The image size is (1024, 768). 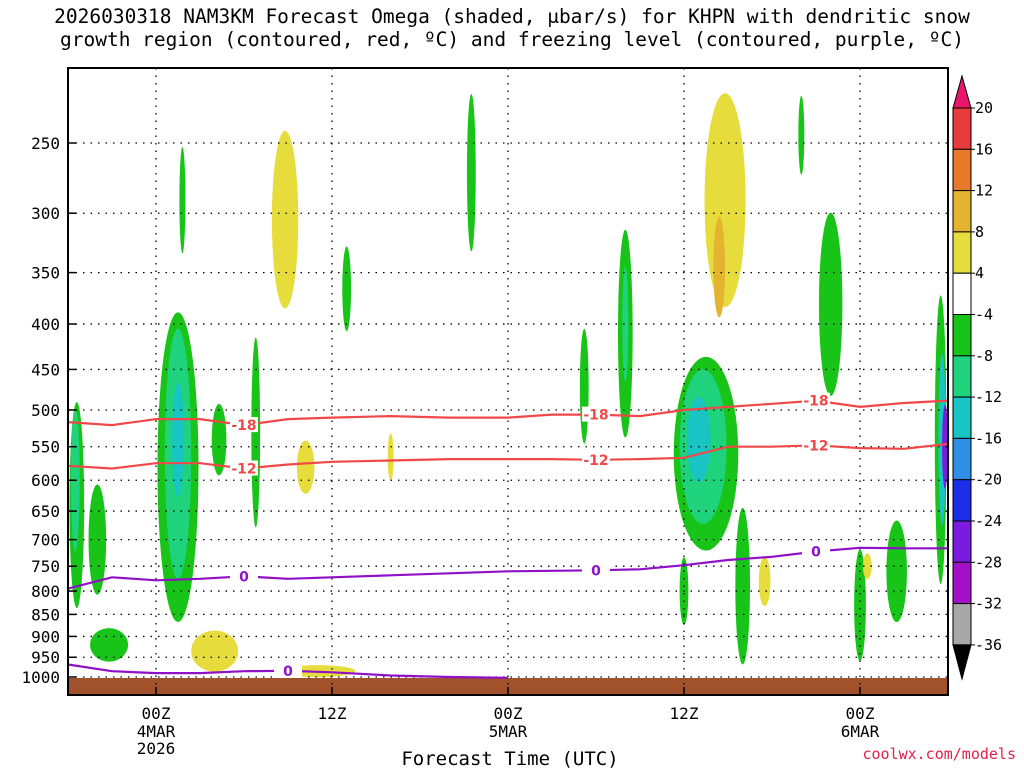 I want to click on colorbar-label-8: -16, so click(x=988, y=438).